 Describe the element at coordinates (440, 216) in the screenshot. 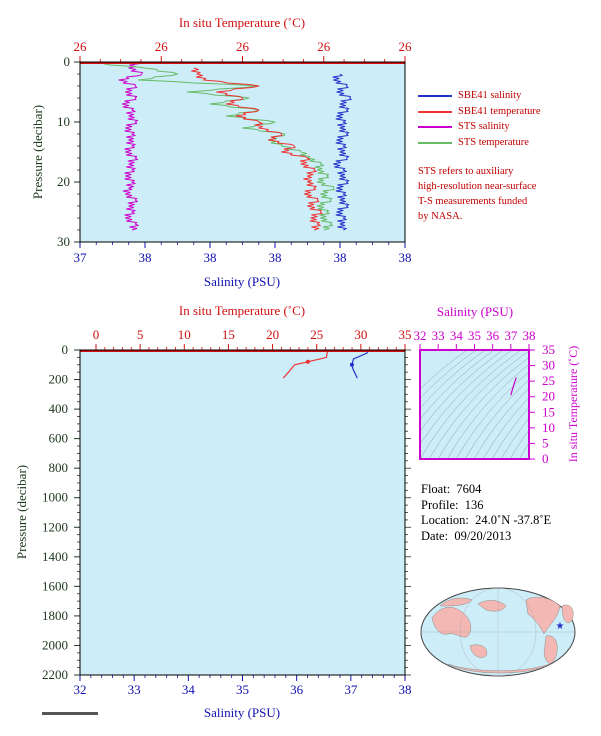

I see `note-line: by NASA.` at that location.